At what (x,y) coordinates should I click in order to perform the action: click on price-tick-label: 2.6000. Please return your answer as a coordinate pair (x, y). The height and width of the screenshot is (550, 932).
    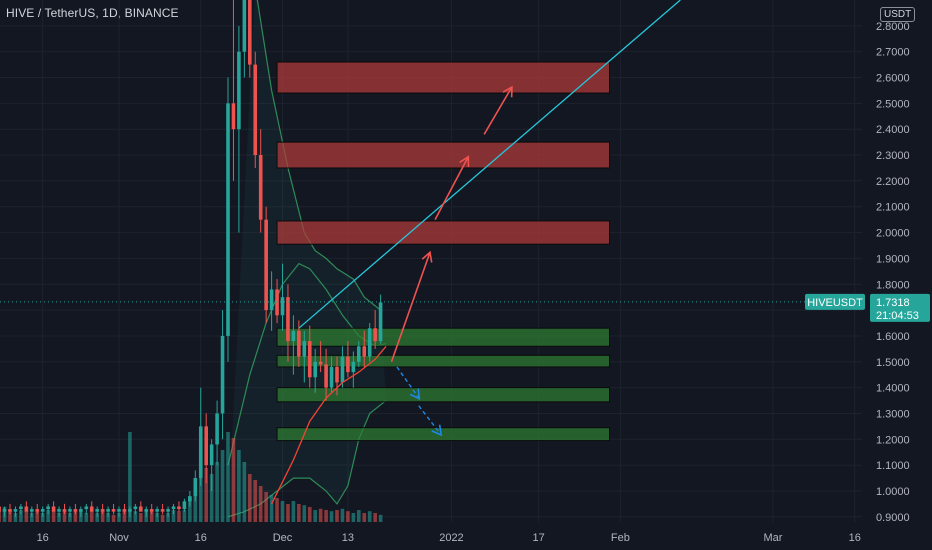
    Looking at the image, I should click on (893, 79).